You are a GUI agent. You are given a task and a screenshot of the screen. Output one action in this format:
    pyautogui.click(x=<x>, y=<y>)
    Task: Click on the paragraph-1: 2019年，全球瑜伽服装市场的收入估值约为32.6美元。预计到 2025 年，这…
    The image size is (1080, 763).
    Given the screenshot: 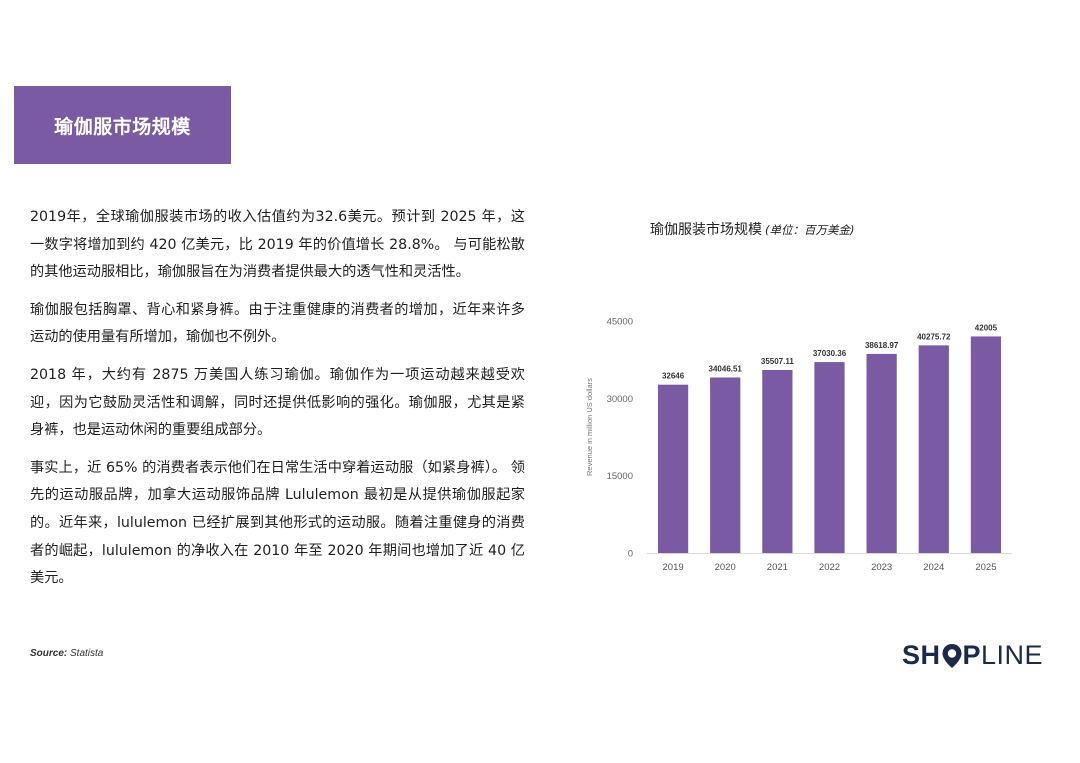 What is the action you would take?
    pyautogui.click(x=277, y=245)
    